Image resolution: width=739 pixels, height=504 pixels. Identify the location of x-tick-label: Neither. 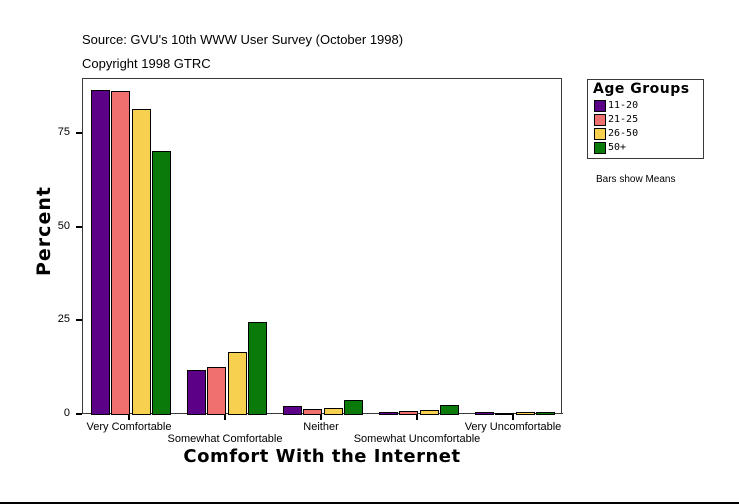
(321, 427).